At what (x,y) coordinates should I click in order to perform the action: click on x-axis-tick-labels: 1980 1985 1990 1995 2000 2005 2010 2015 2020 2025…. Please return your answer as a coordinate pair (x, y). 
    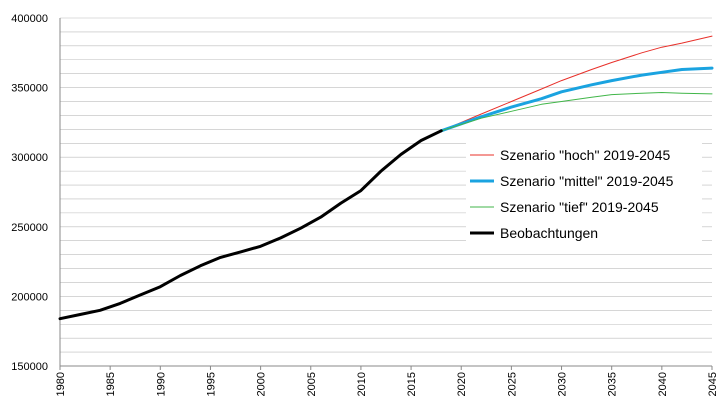
    Looking at the image, I should click on (387, 381).